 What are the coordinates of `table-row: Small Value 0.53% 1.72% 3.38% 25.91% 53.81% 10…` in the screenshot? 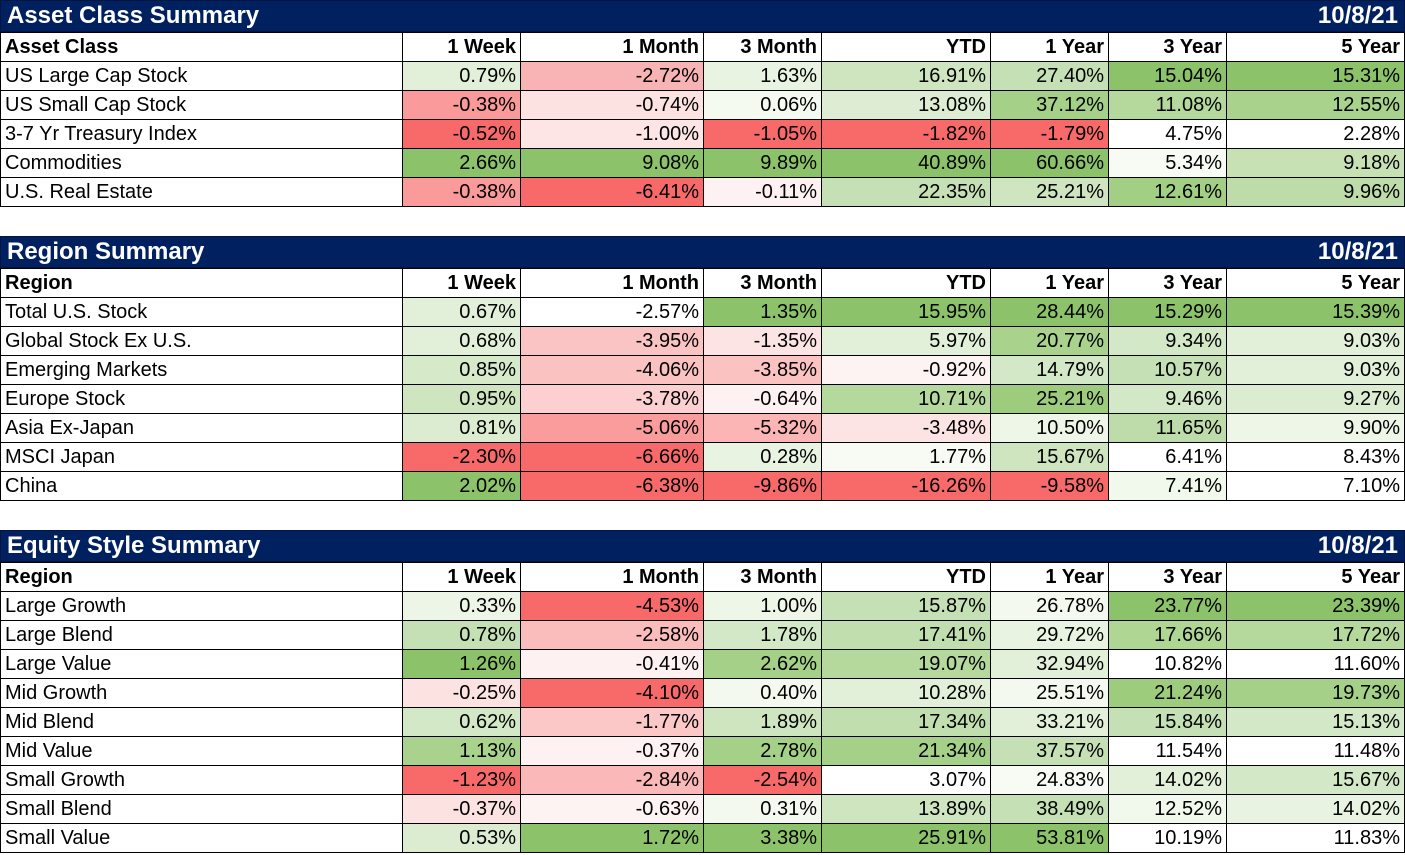 It's located at (702, 838).